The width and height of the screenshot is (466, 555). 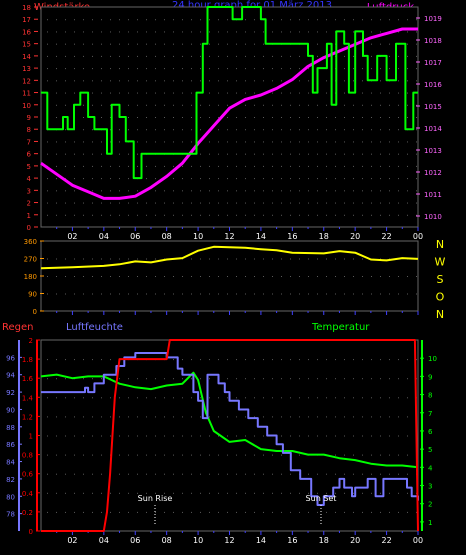 What do you see at coordinates (433, 195) in the screenshot?
I see `axis-tick-label: 1011` at bounding box center [433, 195].